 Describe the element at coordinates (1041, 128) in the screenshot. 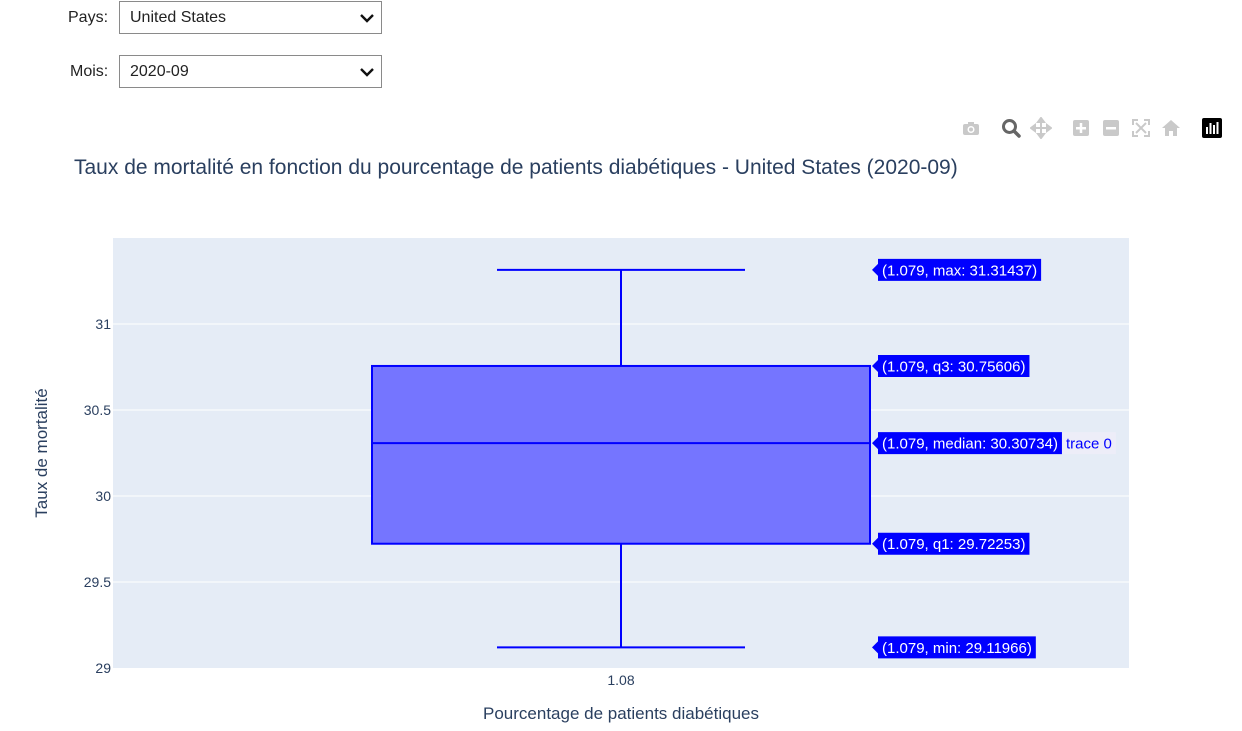

I see `pan-icon` at that location.